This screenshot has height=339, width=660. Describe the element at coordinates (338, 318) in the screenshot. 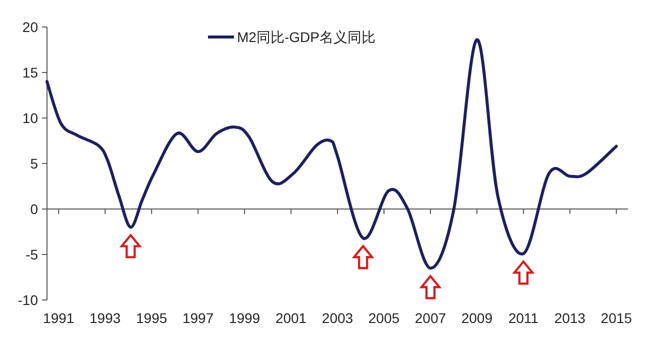

I see `x-tick-label: 2003` at that location.